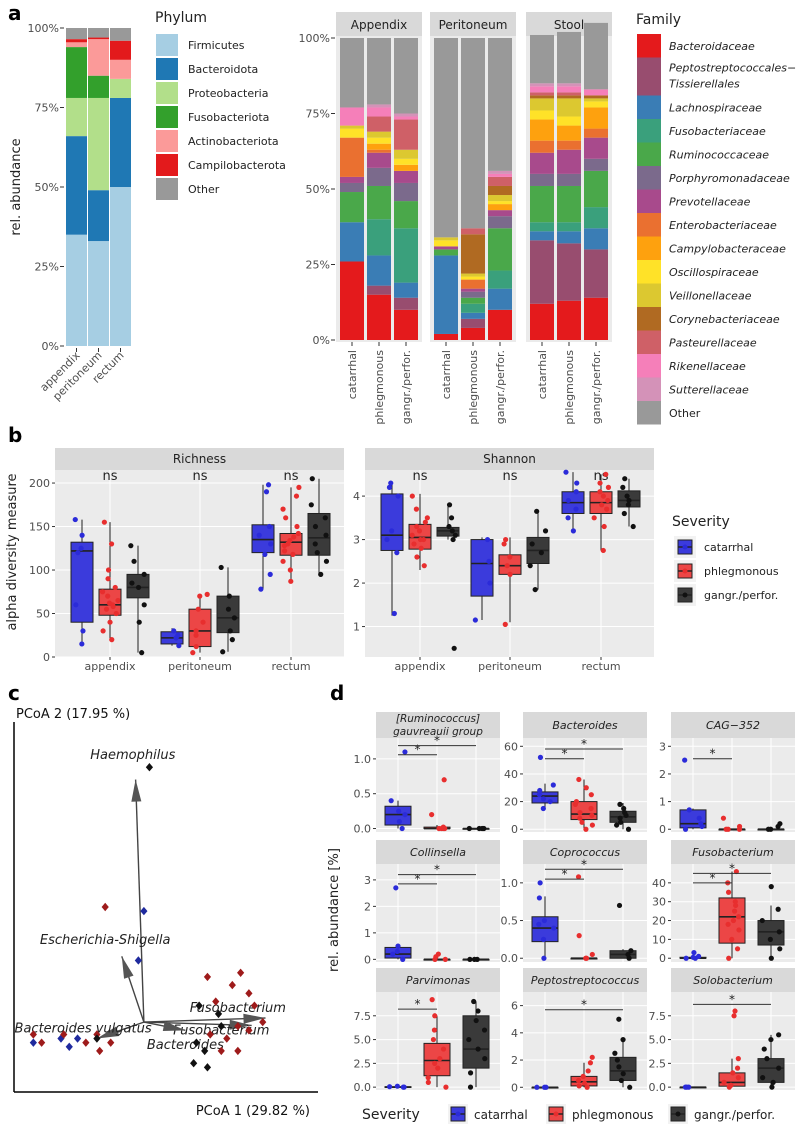  What do you see at coordinates (39, 483) in the screenshot?
I see `y-tick-label: 200` at bounding box center [39, 483].